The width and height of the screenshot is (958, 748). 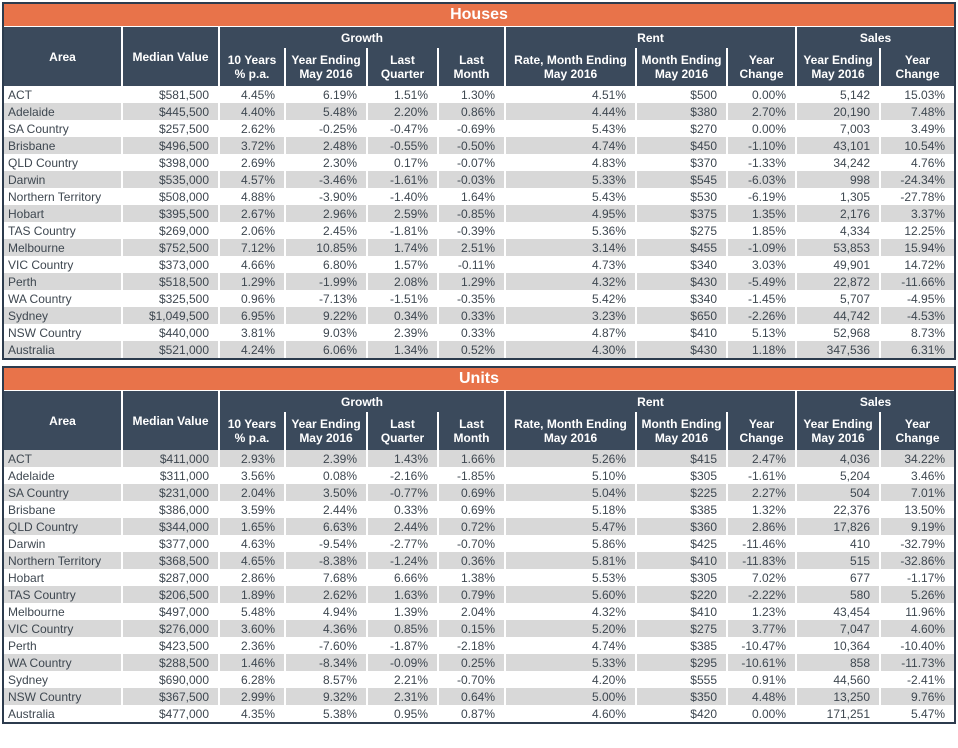 I want to click on value-cell: 53,853, so click(x=838, y=247).